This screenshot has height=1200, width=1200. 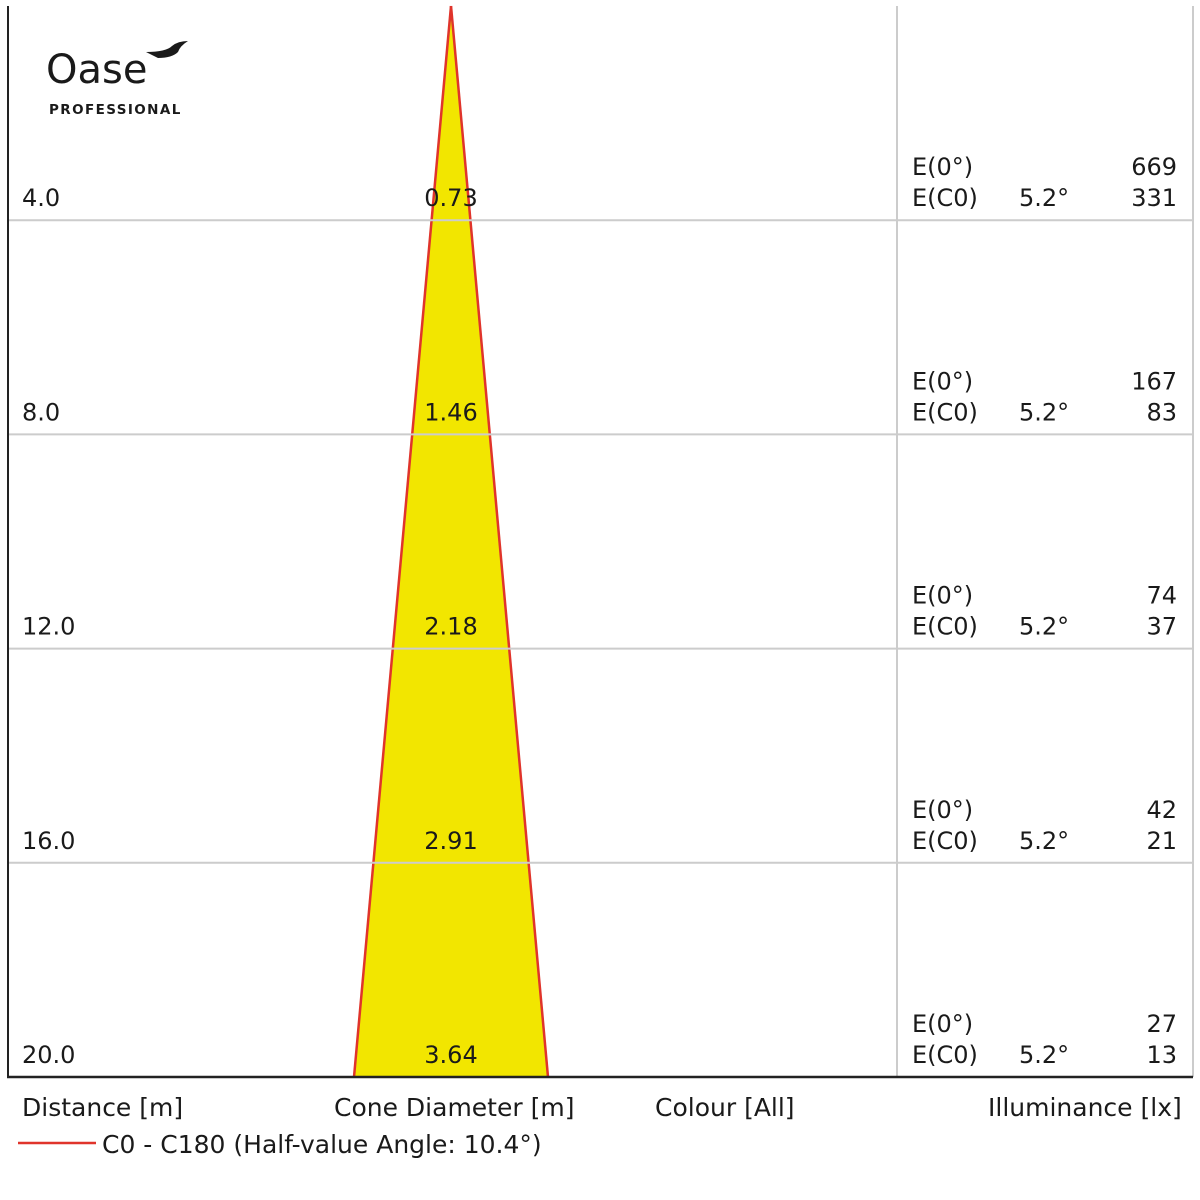 What do you see at coordinates (1161, 841) in the screenshot?
I see `ec0-value: 21` at bounding box center [1161, 841].